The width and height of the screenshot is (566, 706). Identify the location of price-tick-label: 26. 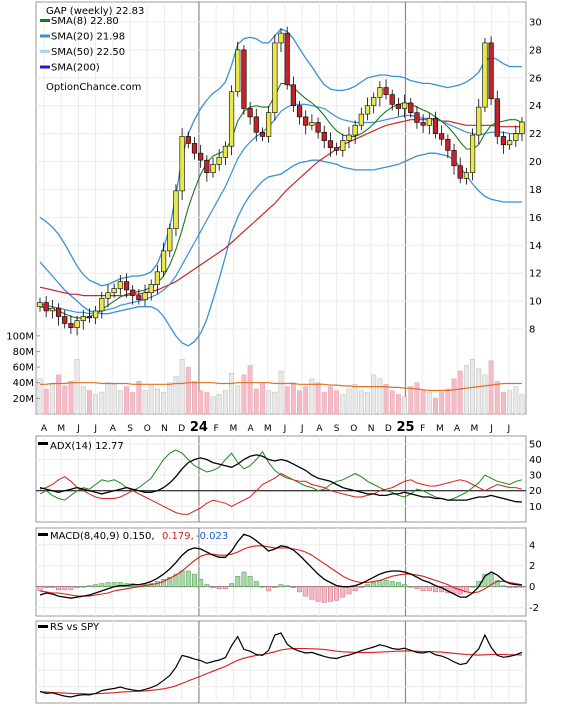
(535, 78).